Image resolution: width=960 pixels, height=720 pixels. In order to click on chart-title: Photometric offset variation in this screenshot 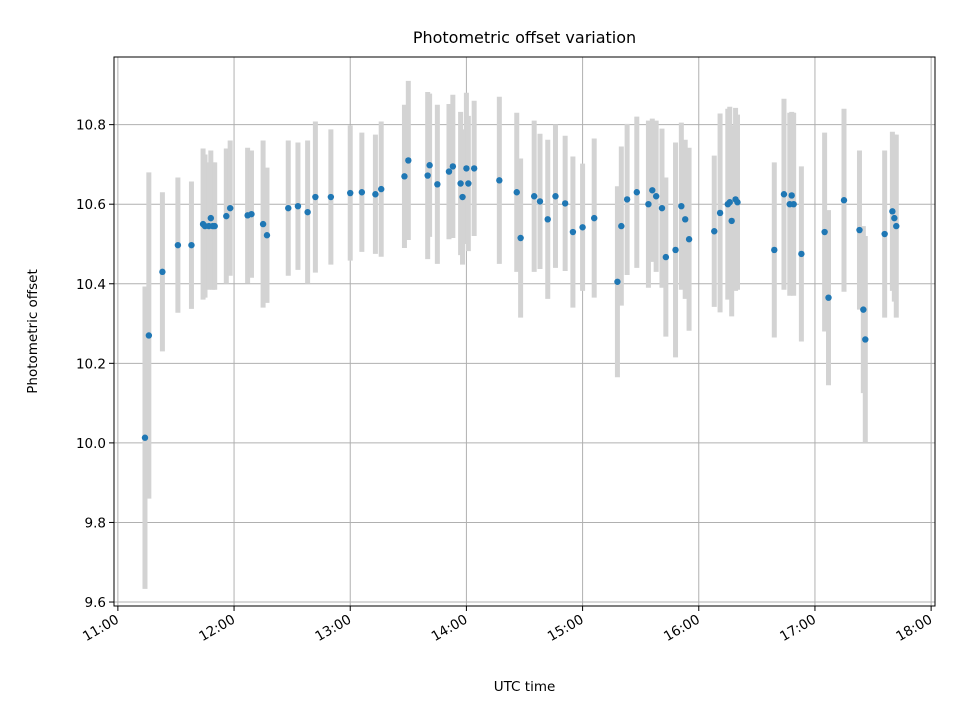, I will do `click(524, 37)`.